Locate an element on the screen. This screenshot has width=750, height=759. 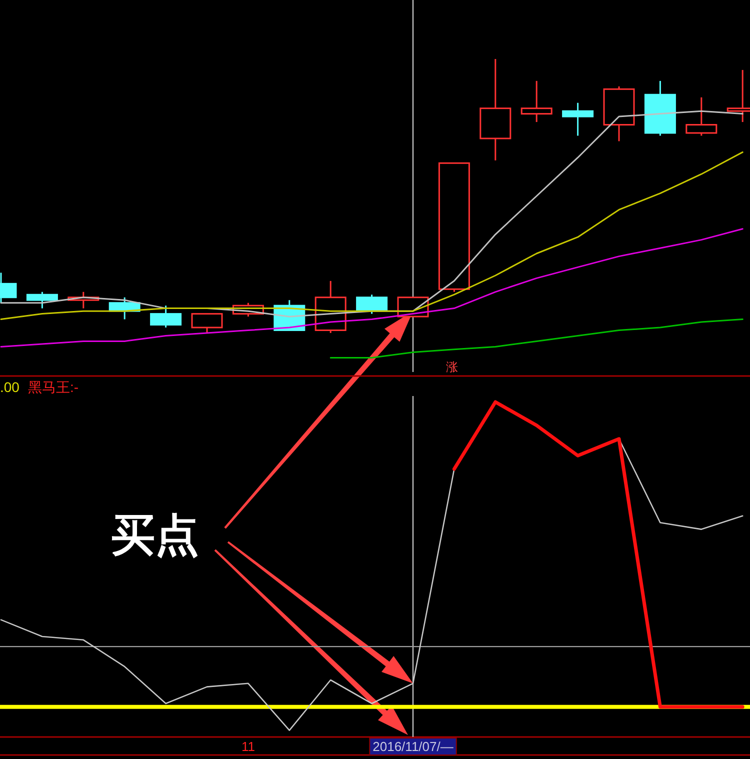
text: 黑马王:- is located at coordinates (53, 387).